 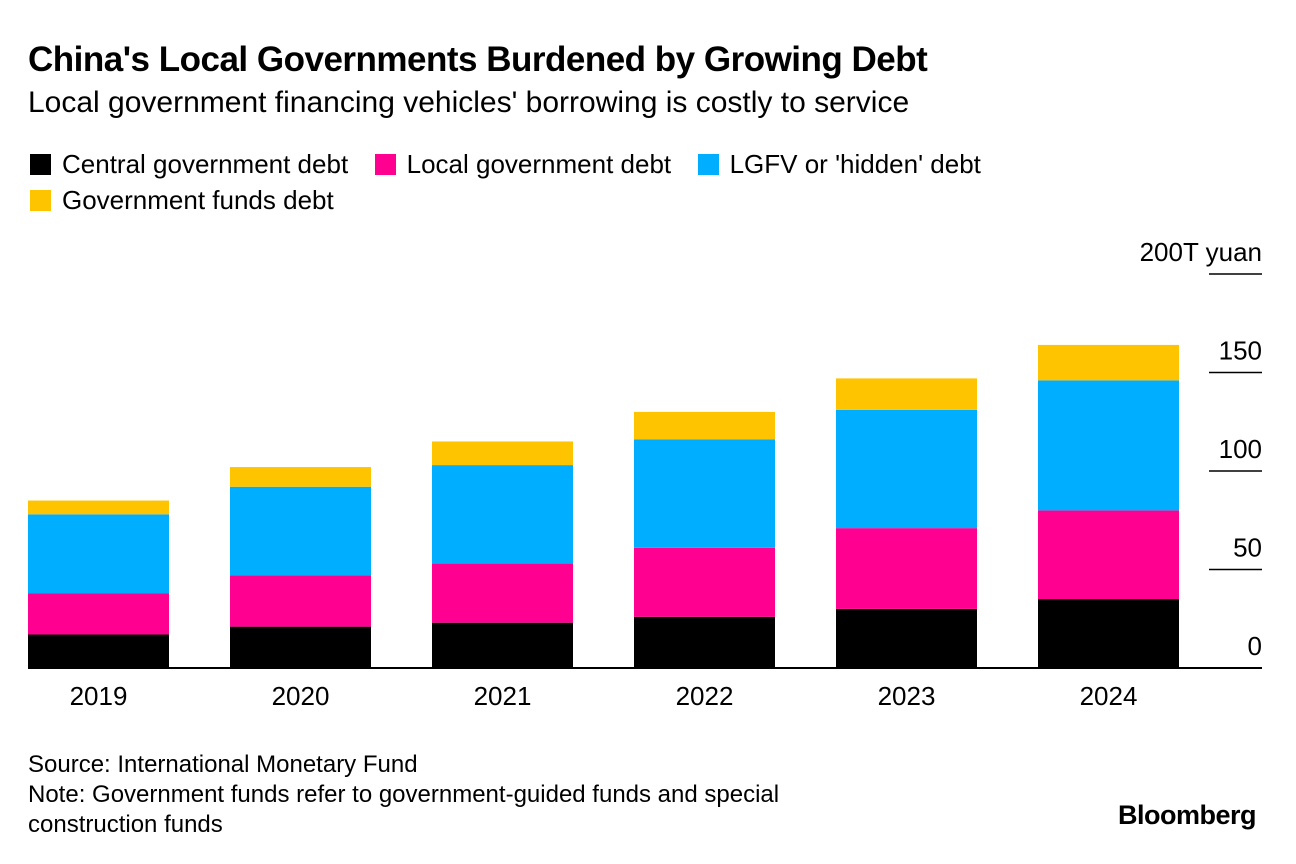 I want to click on legend-item-funds: Government funds debt, so click(x=182, y=200).